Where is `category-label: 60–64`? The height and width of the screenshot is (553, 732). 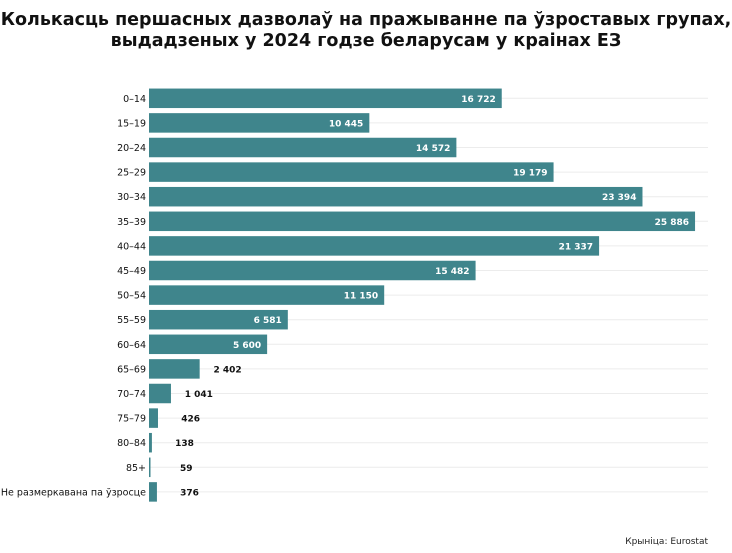 category-label: 60–64 is located at coordinates (131, 345).